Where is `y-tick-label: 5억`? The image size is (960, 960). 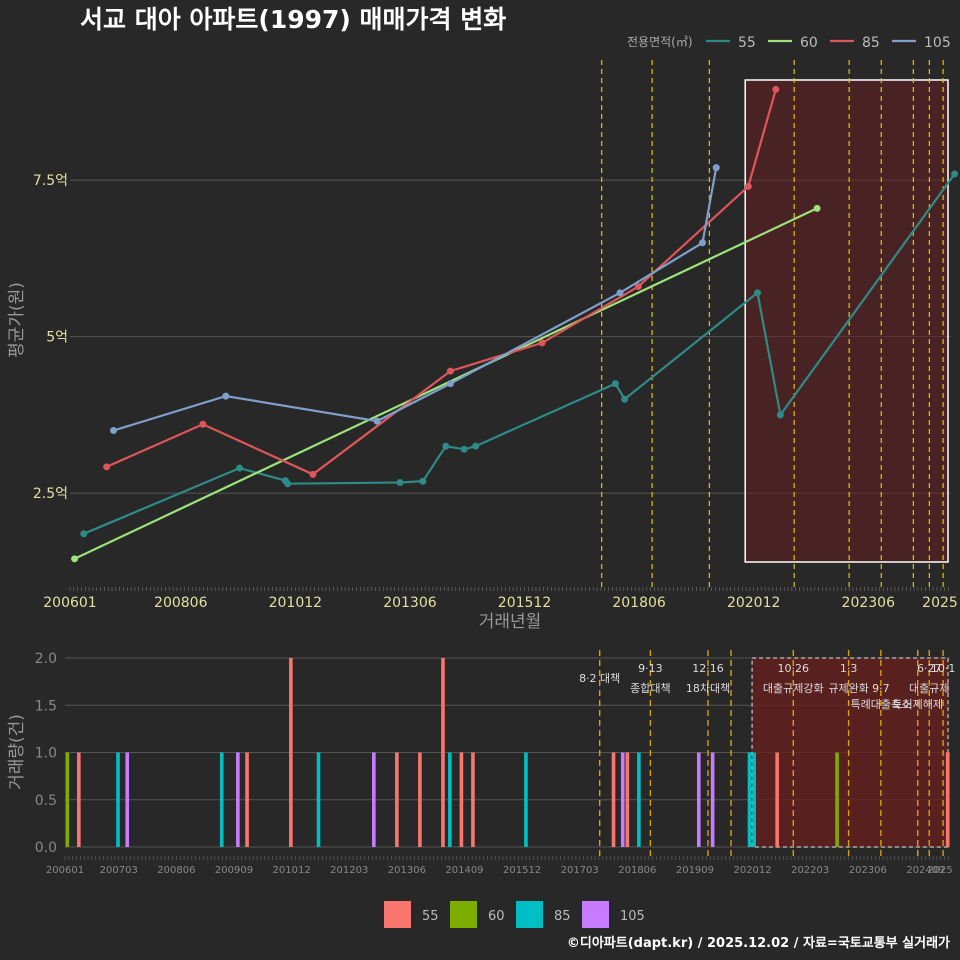 y-tick-label: 5억 is located at coordinates (57, 338).